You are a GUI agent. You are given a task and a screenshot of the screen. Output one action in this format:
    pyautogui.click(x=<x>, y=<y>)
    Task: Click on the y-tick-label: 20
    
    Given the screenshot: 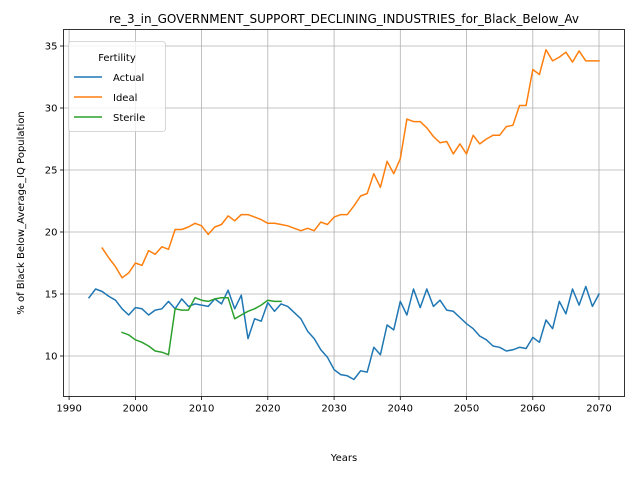 What is the action you would take?
    pyautogui.click(x=51, y=233)
    